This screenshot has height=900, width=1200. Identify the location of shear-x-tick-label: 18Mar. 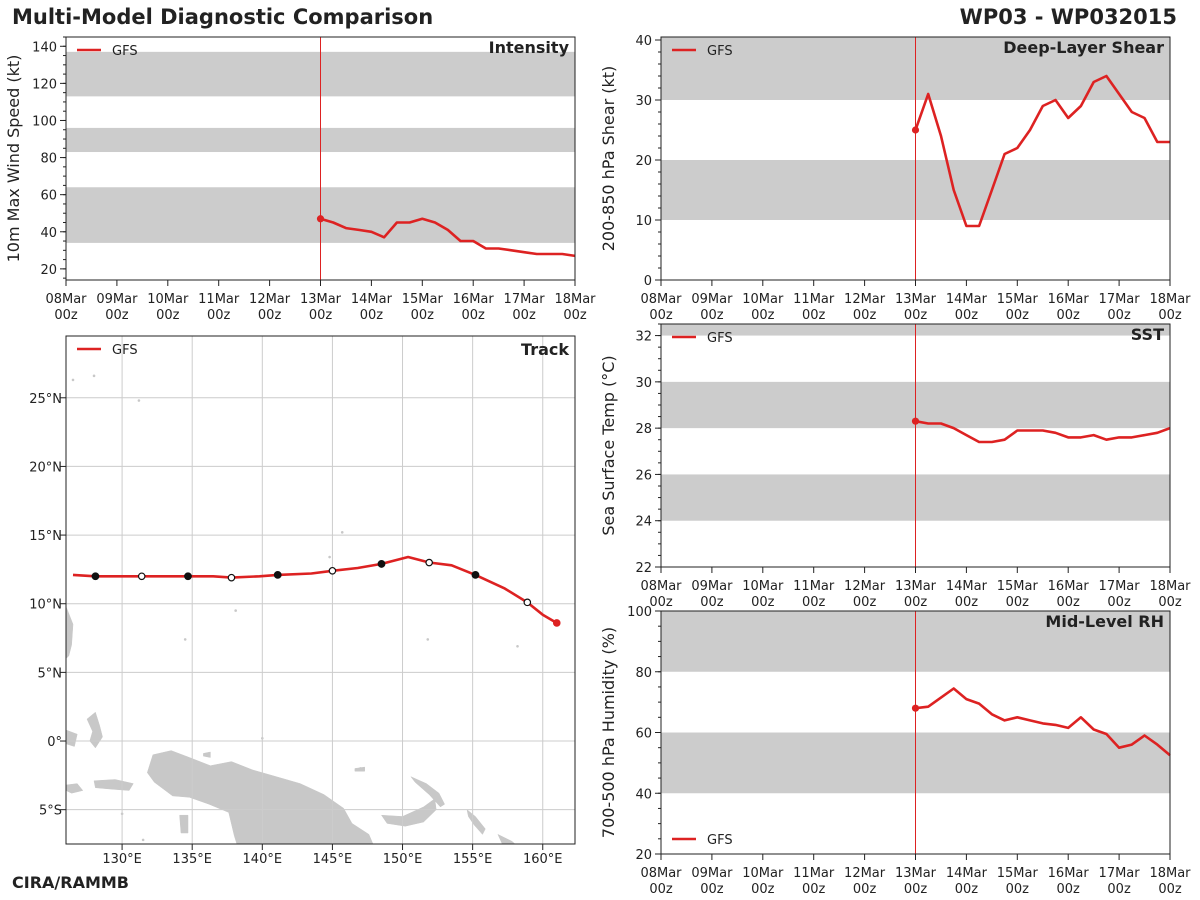
(1170, 299).